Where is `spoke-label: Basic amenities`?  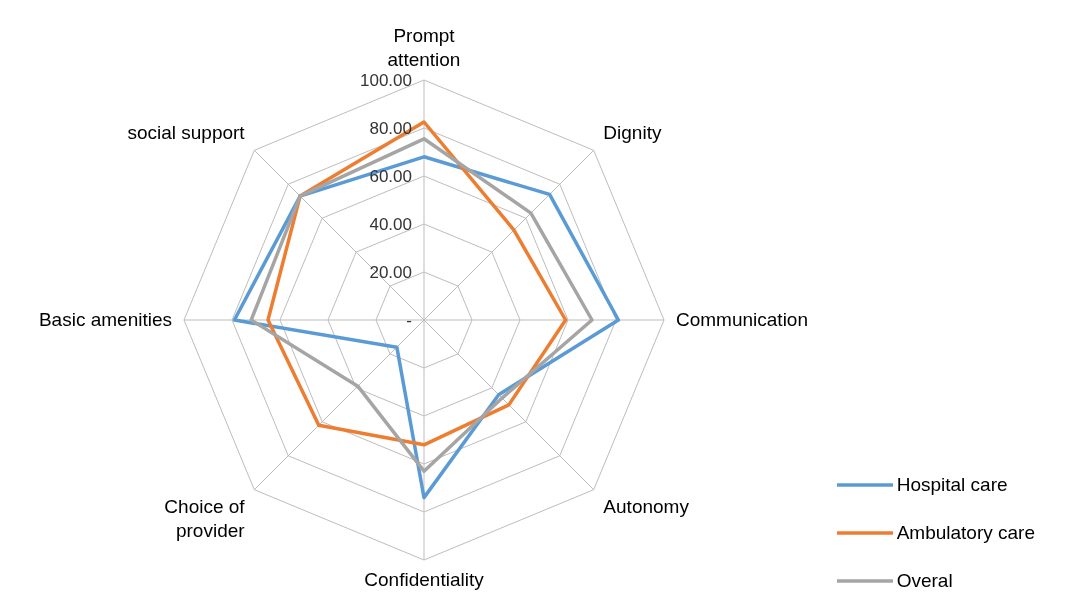 spoke-label: Basic amenities is located at coordinates (105, 319).